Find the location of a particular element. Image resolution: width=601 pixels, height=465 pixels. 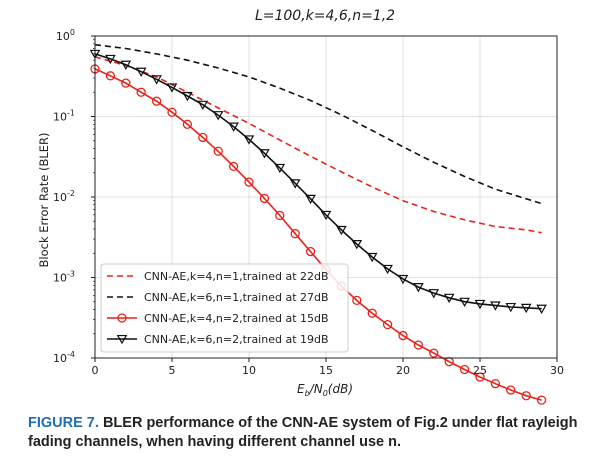

y-axis-label: Block Error Rate (BLER) is located at coordinates (44, 200).